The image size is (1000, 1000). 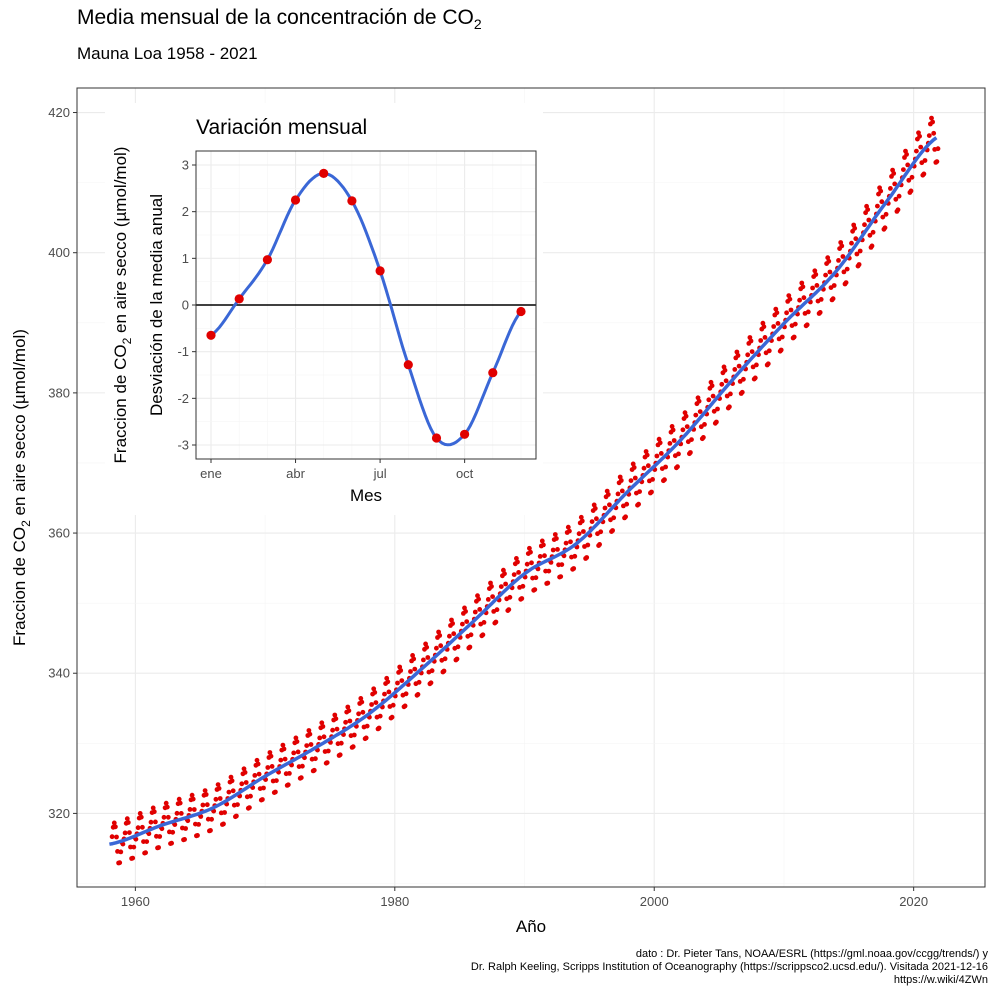 What do you see at coordinates (654, 901) in the screenshot?
I see `main-x-tick-label: 2000` at bounding box center [654, 901].